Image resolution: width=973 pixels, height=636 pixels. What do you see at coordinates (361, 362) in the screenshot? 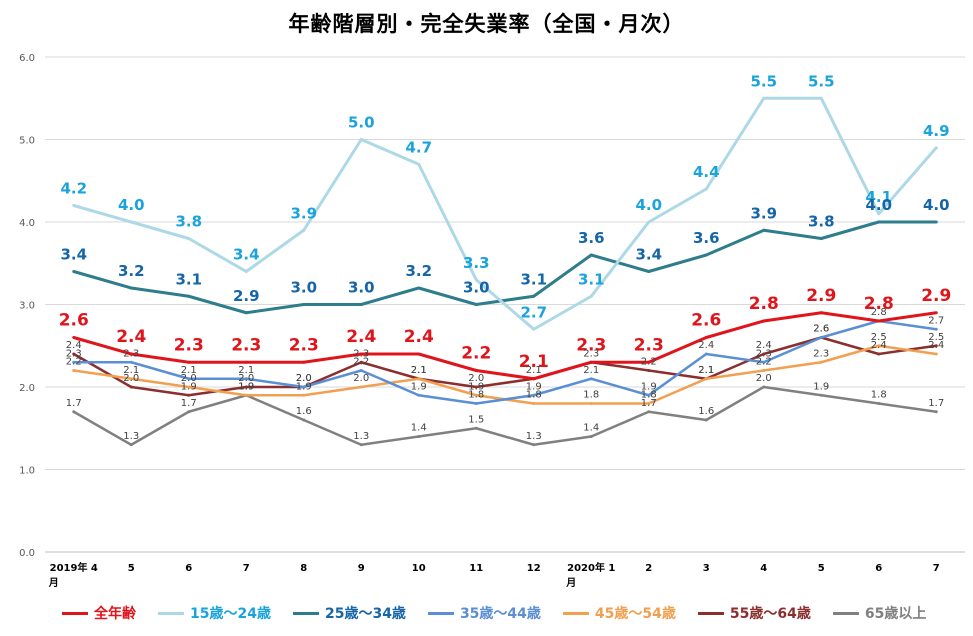
I see `data-label: 2.2` at bounding box center [361, 362].